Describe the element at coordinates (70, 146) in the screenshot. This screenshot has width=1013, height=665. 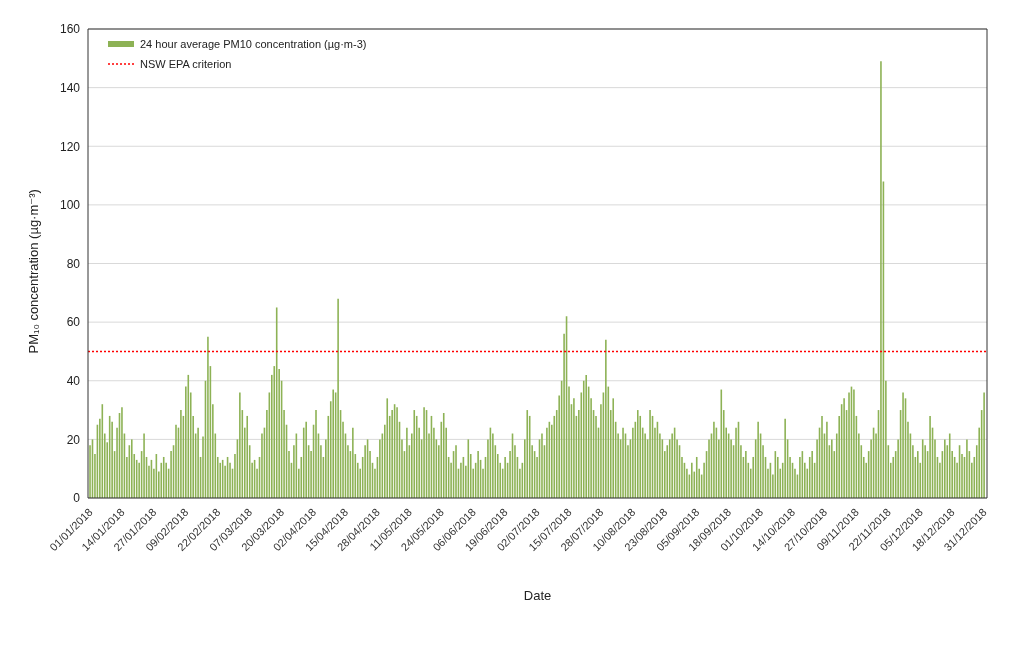
I see `y-tick-label: 120` at that location.